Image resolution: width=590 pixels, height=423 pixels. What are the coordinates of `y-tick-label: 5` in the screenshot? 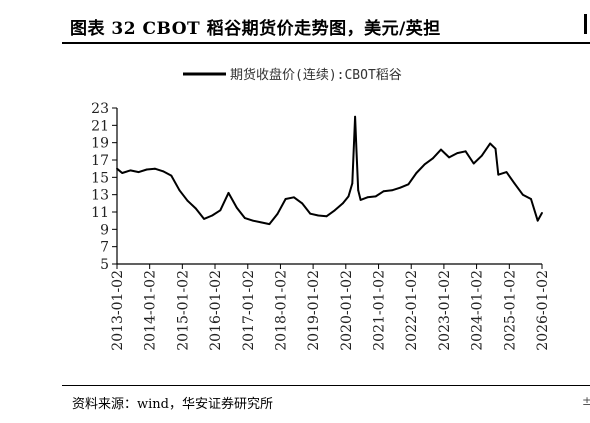 It's located at (104, 265).